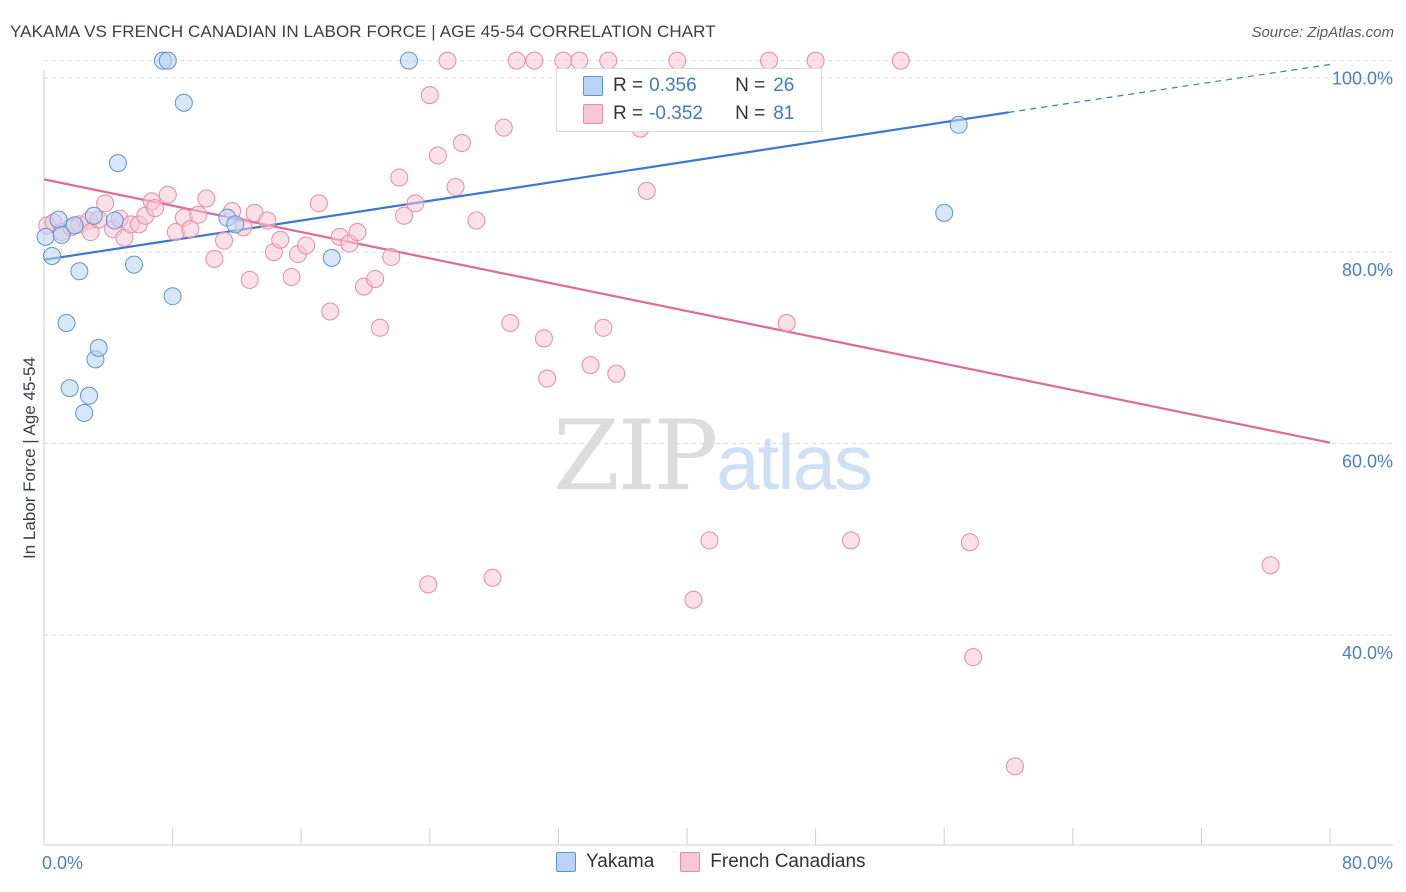 This screenshot has width=1406, height=892. Describe the element at coordinates (687, 836) in the screenshot. I see `x-tick-marks` at that location.